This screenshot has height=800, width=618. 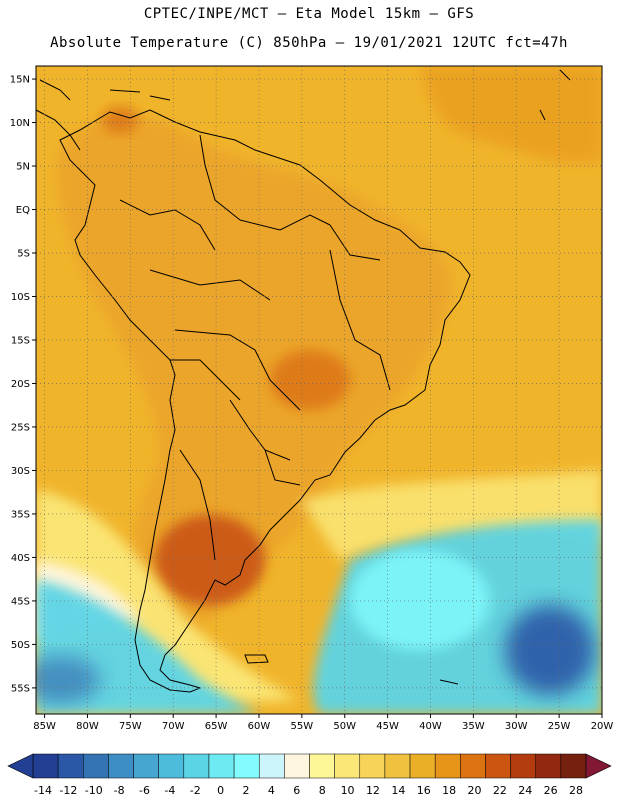 What do you see at coordinates (210, 560) in the screenshot?
I see `field-hot-argentina` at bounding box center [210, 560].